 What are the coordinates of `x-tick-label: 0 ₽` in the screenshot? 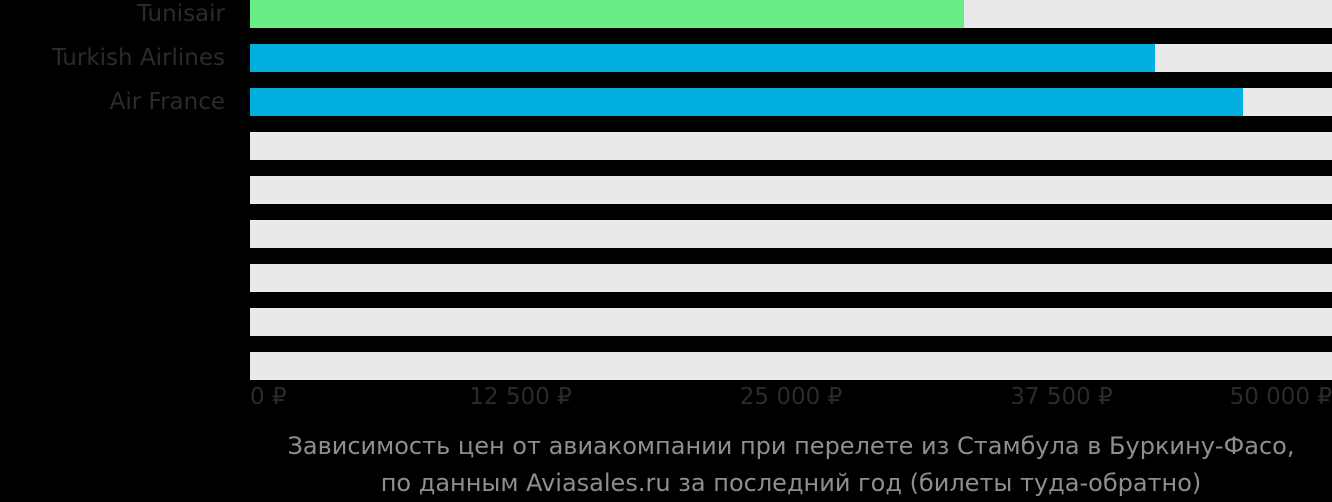 It's located at (268, 397).